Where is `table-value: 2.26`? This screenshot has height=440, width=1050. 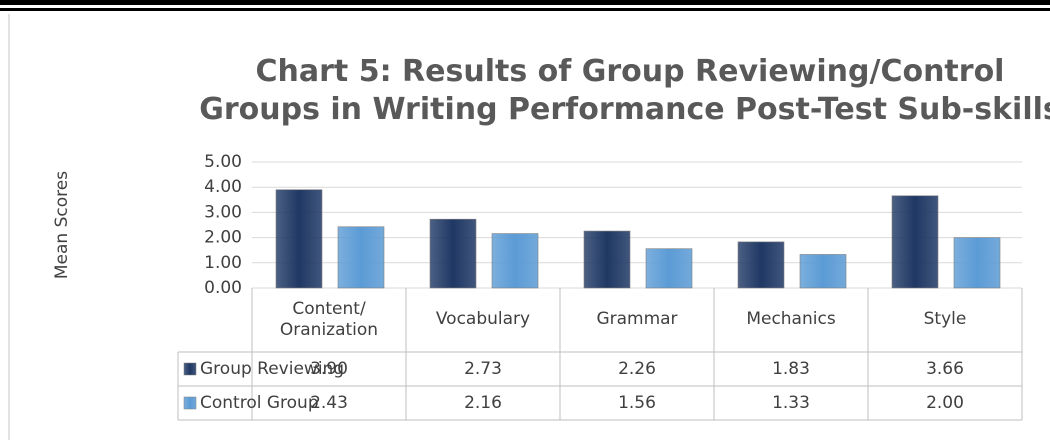 table-value: 2.26 is located at coordinates (637, 369).